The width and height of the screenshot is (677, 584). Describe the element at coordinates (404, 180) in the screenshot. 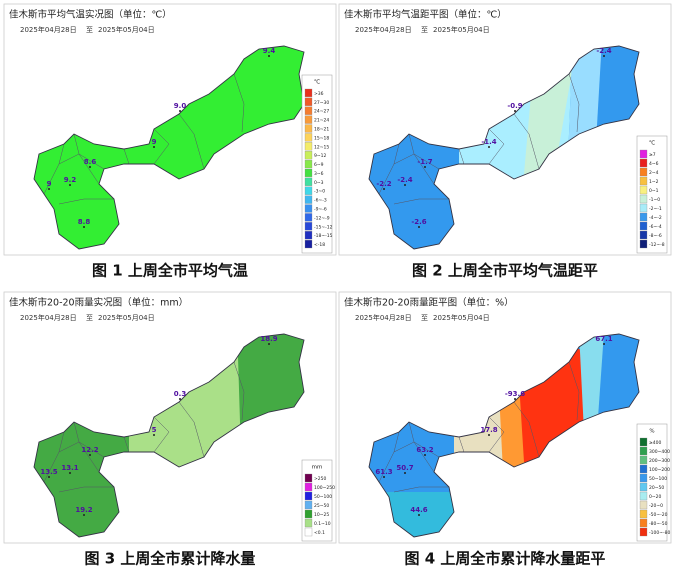

I see `station-value: -2.4` at that location.